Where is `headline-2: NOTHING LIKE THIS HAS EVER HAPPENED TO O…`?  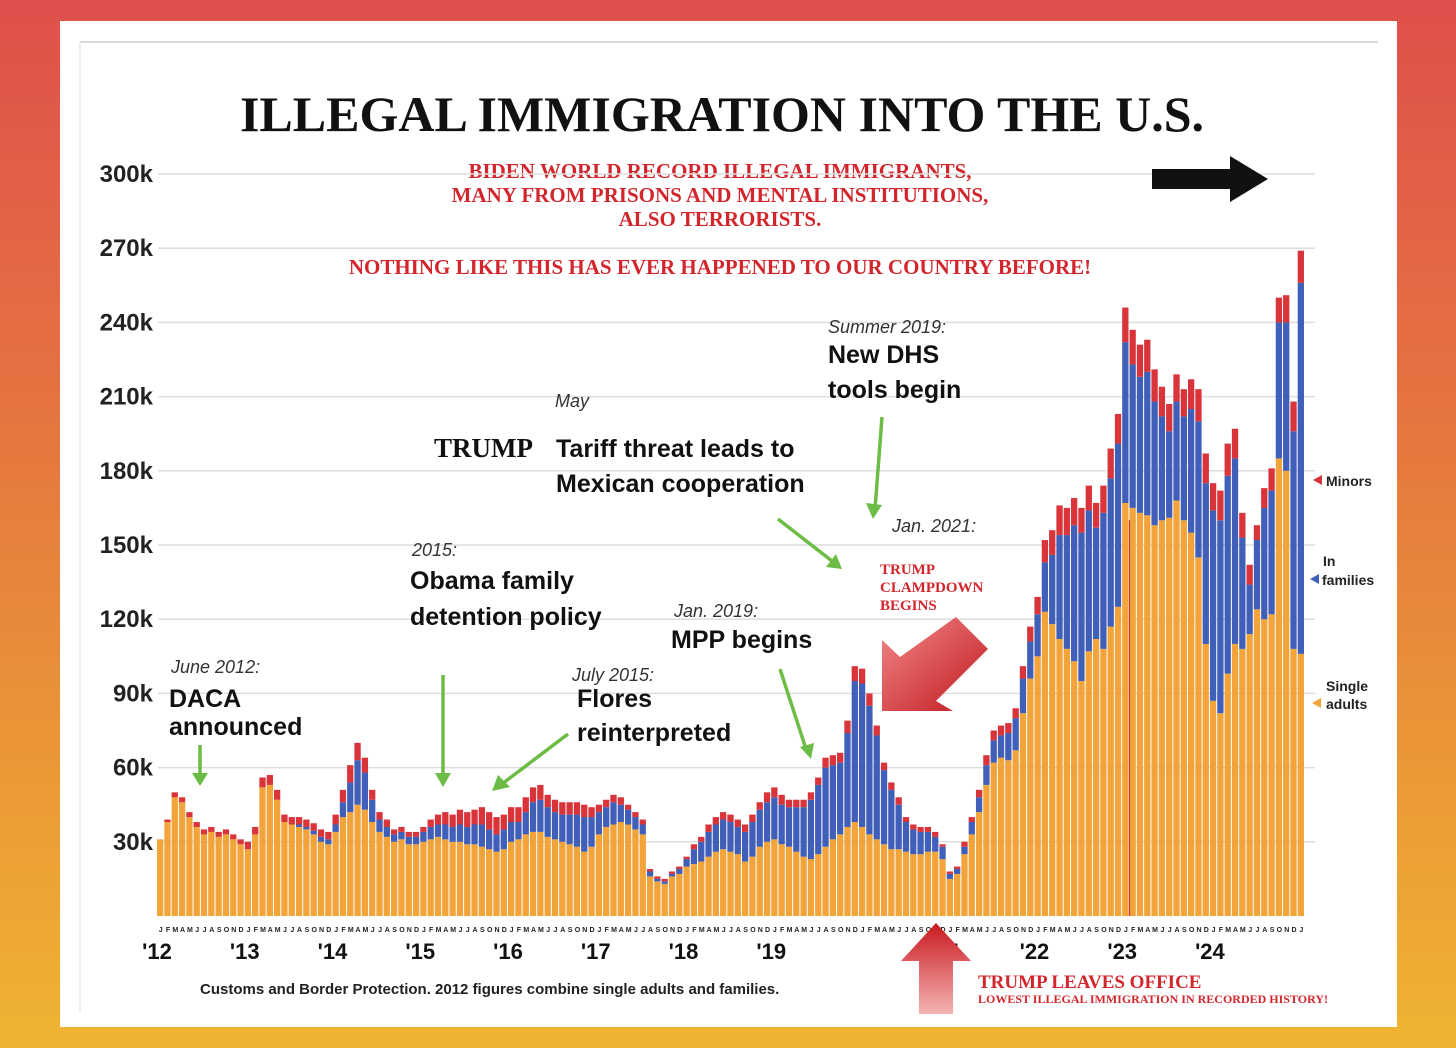
headline-2: NOTHING LIKE THIS HAS EVER HAPPENED TO O… is located at coordinates (720, 267).